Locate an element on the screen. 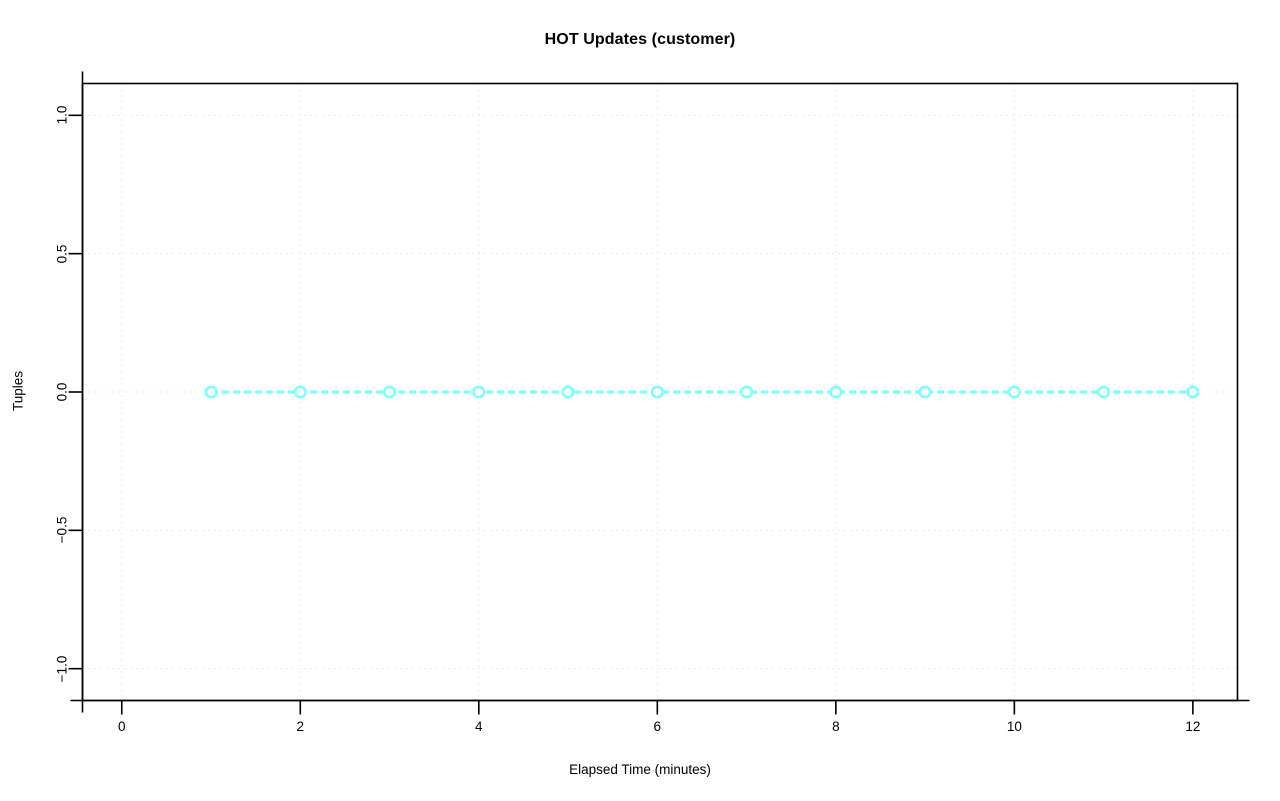  x-tick-label: 10 is located at coordinates (1014, 726).